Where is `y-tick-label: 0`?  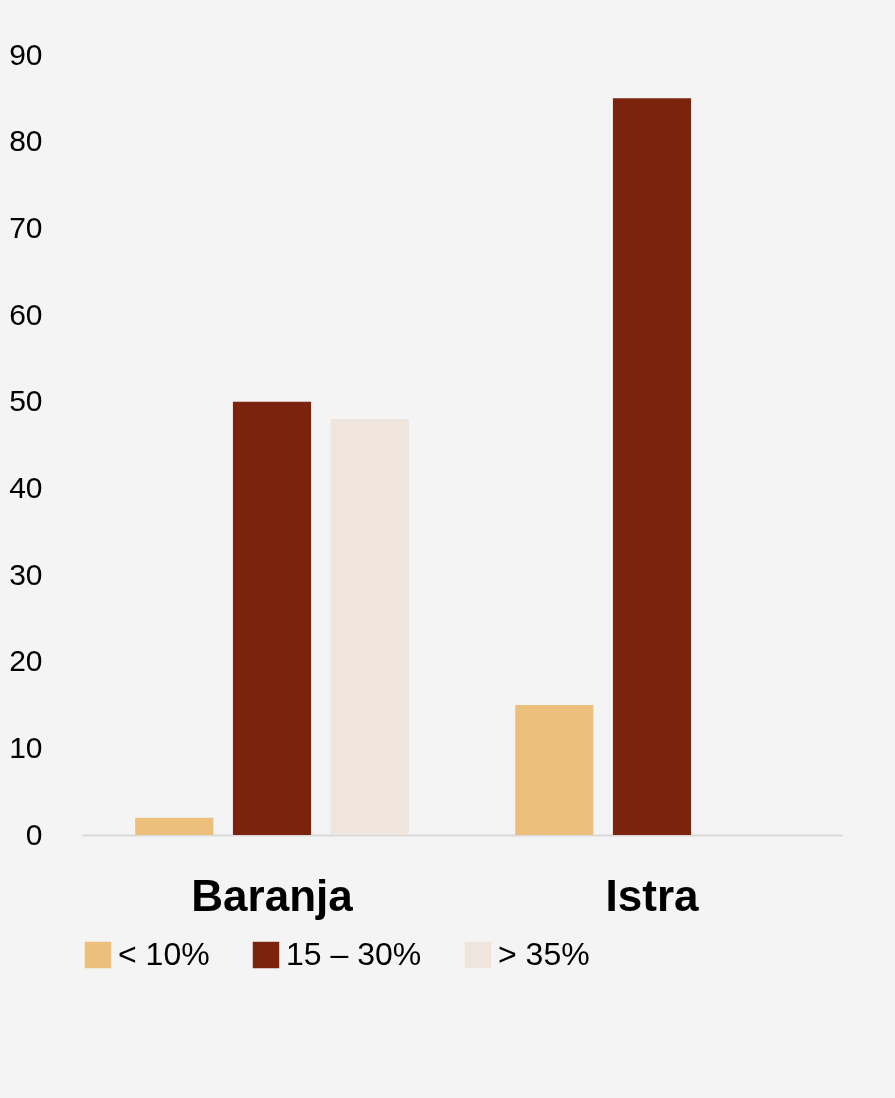 y-tick-label: 0 is located at coordinates (34, 834).